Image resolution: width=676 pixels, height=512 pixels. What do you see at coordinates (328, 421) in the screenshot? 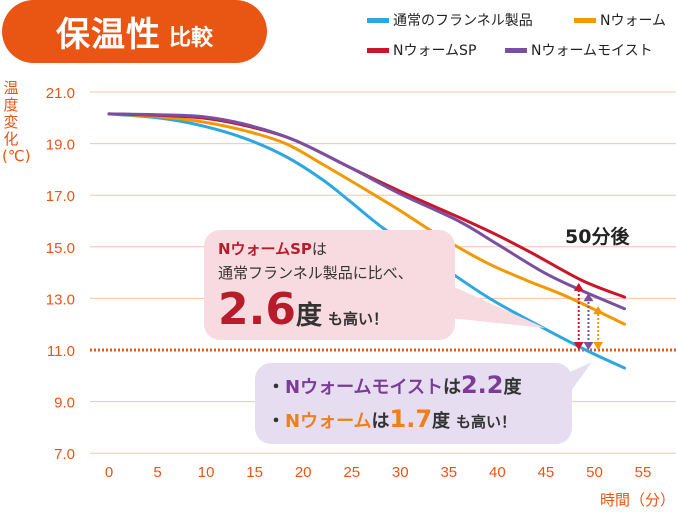
I see `brand-name: Nウォーム` at bounding box center [328, 421].